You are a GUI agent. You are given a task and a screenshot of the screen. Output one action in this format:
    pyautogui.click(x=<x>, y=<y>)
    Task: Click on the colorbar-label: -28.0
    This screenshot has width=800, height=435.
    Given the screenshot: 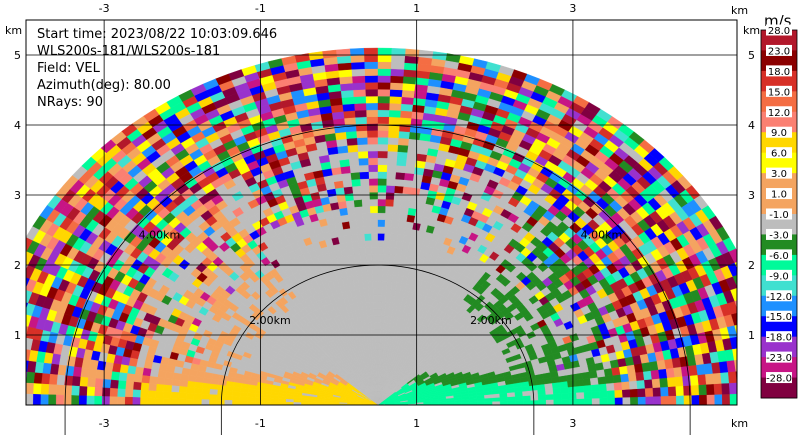 What is the action you would take?
    pyautogui.click(x=779, y=379)
    